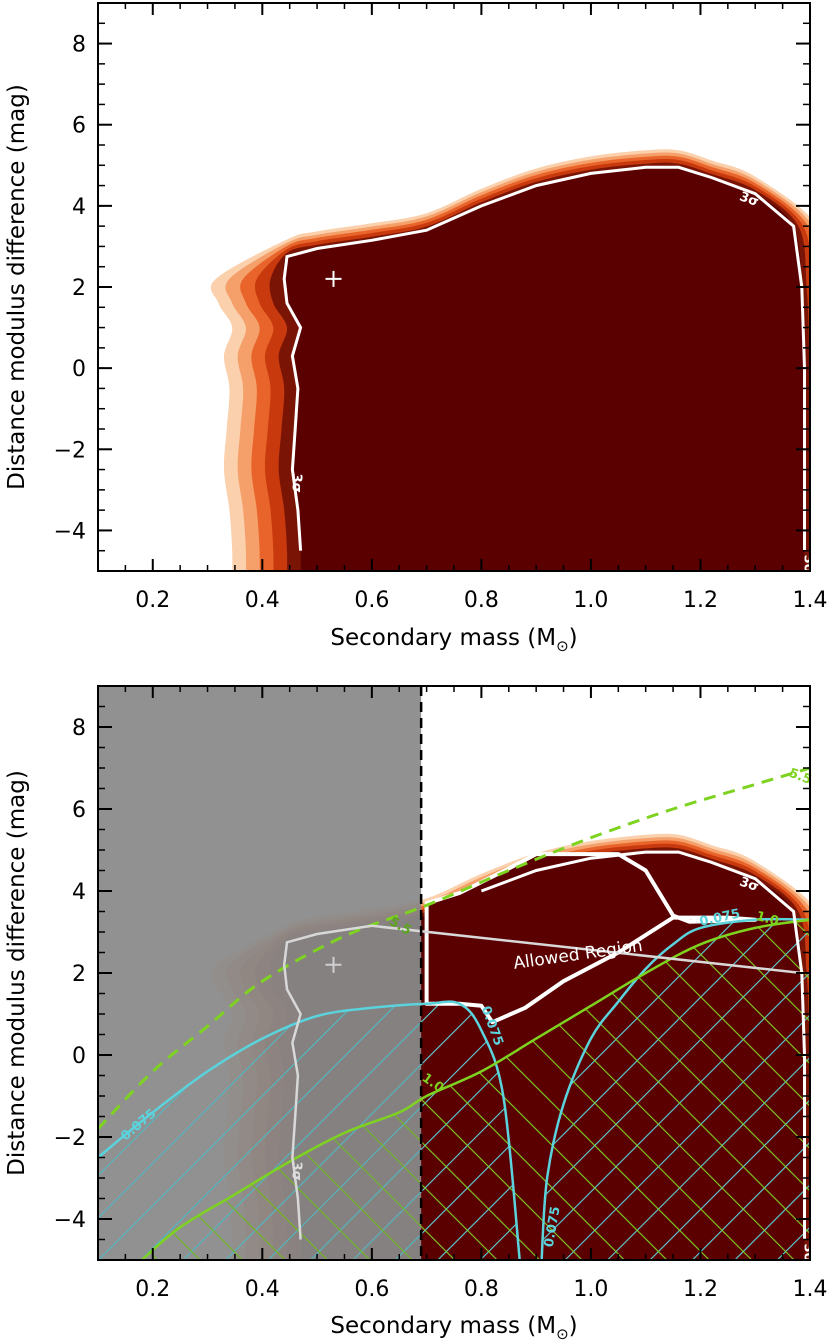  I want to click on bottom-3sigma-line-left, so click(544, 1082).